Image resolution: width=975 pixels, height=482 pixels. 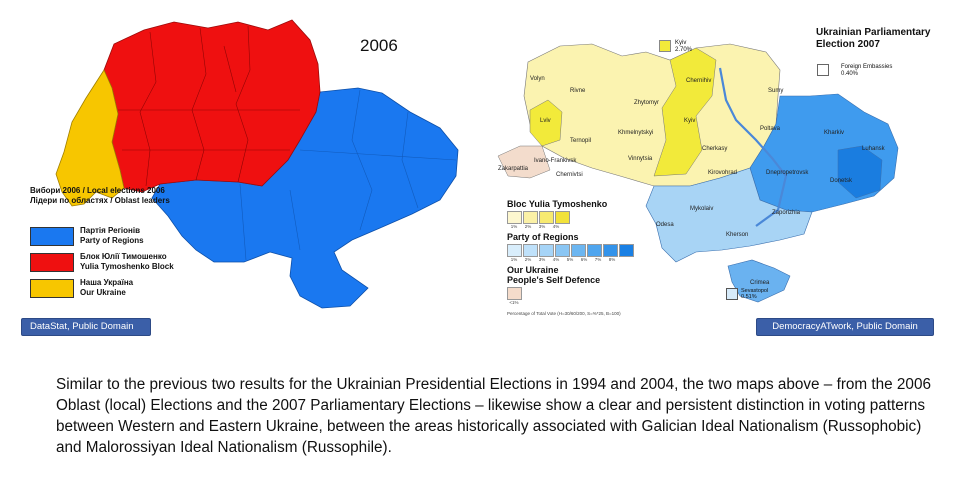 I want to click on legend-byut-title: Bloc Yulia Tymoshenko, so click(x=557, y=204).